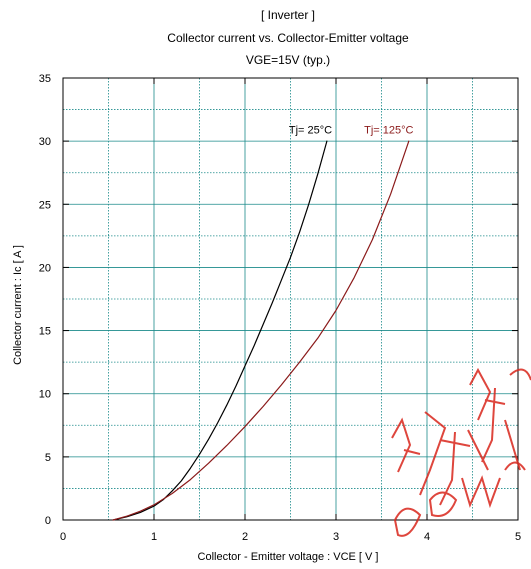  Describe the element at coordinates (154, 537) in the screenshot. I see `x-tick-label: 1` at that location.